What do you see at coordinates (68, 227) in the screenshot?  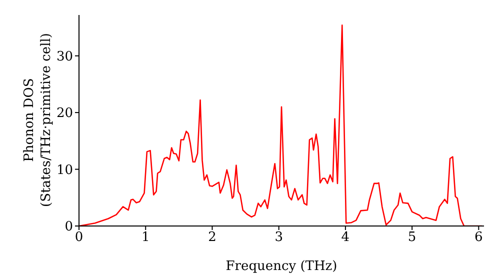 I see `y-tick-label: 0` at bounding box center [68, 227].